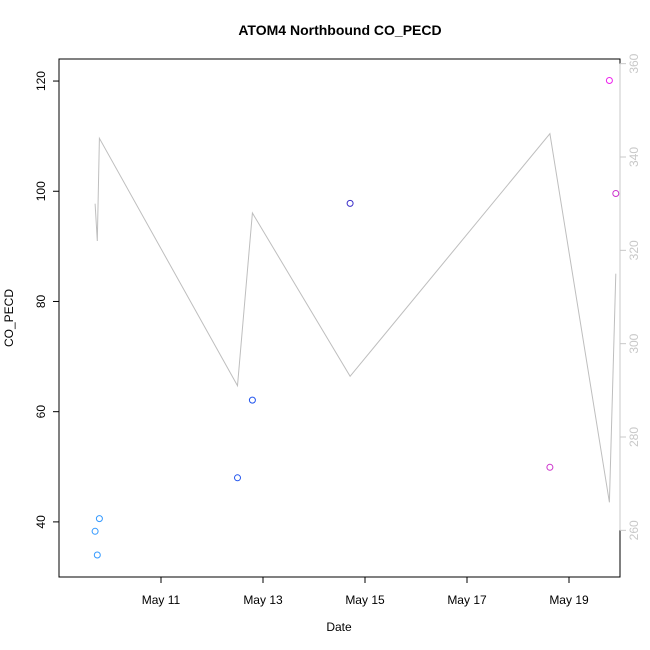  What do you see at coordinates (634, 343) in the screenshot?
I see `y-tick-label-right: 300` at bounding box center [634, 343].